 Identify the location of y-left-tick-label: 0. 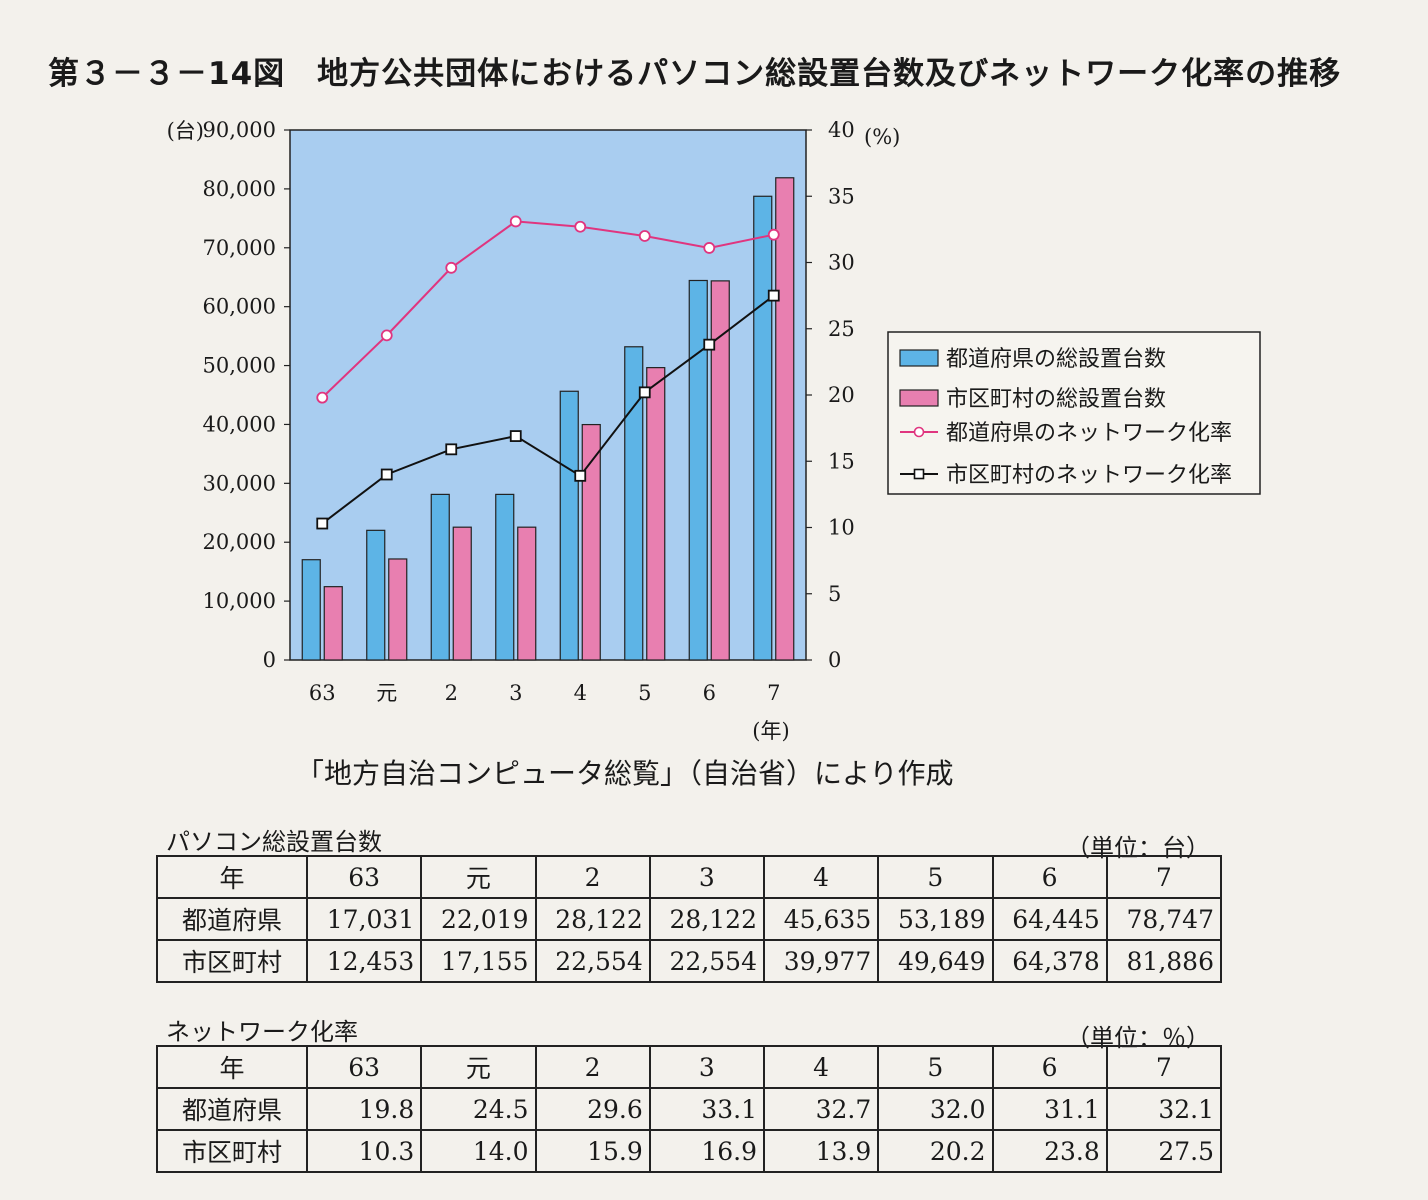
(269, 660).